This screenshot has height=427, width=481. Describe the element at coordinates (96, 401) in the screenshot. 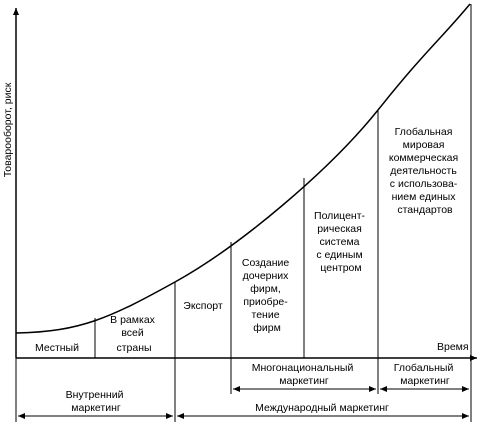

I see `group-domestic-label: Внутренний маркетинг` at that location.